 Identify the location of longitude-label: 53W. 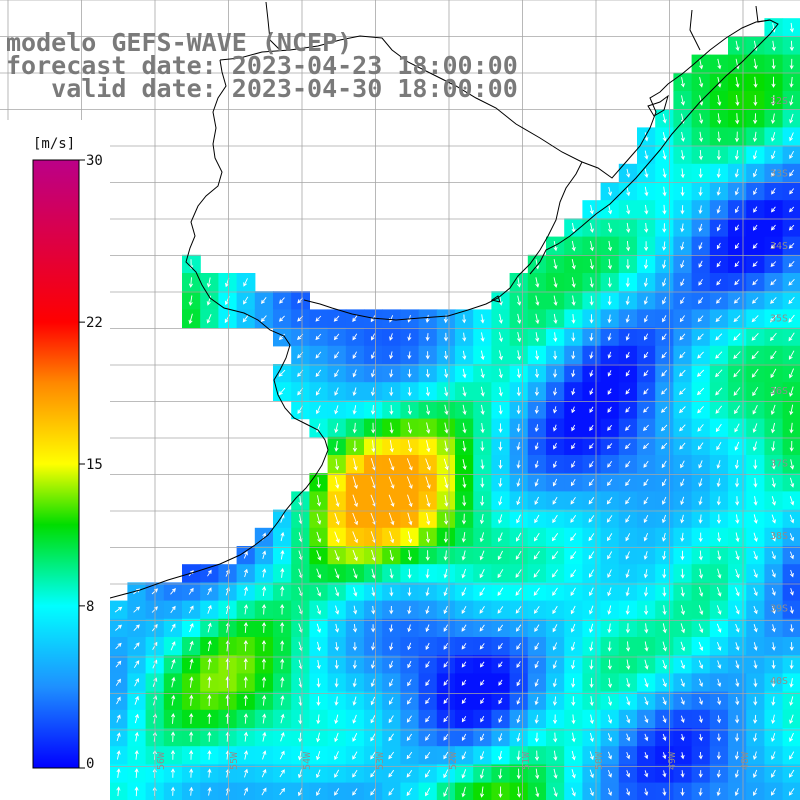
(380, 760).